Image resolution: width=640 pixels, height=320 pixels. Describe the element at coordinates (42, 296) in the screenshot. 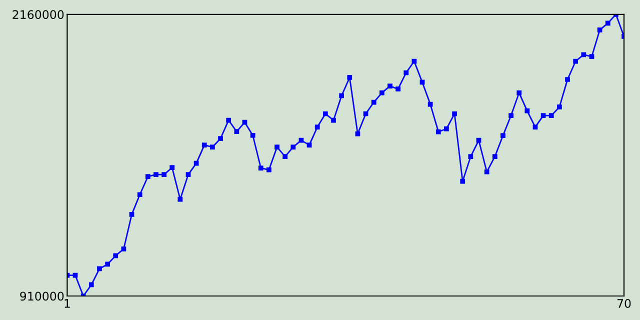

I see `y-tick-label: 910000` at that location.